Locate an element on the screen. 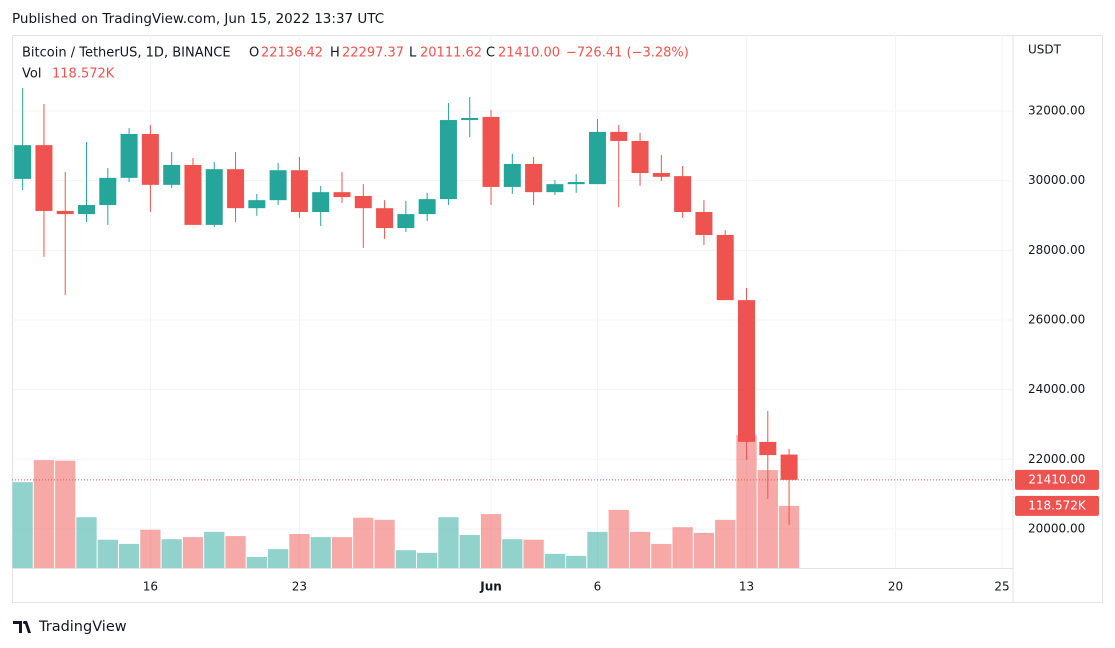  high-label: H is located at coordinates (335, 53).